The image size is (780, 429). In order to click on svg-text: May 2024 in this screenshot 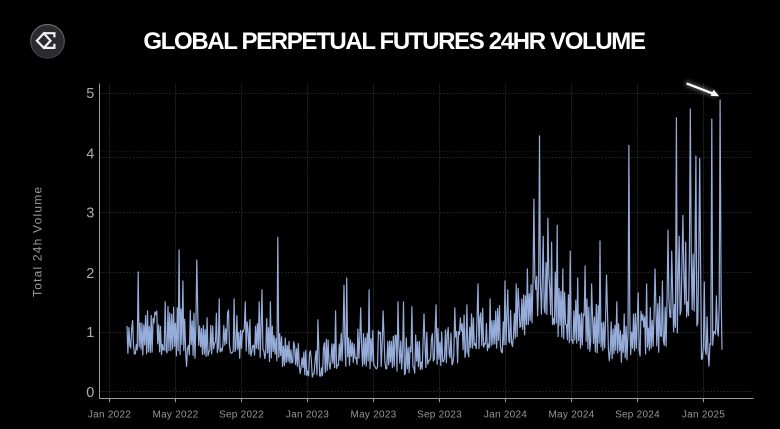, I will do `click(572, 415)`.